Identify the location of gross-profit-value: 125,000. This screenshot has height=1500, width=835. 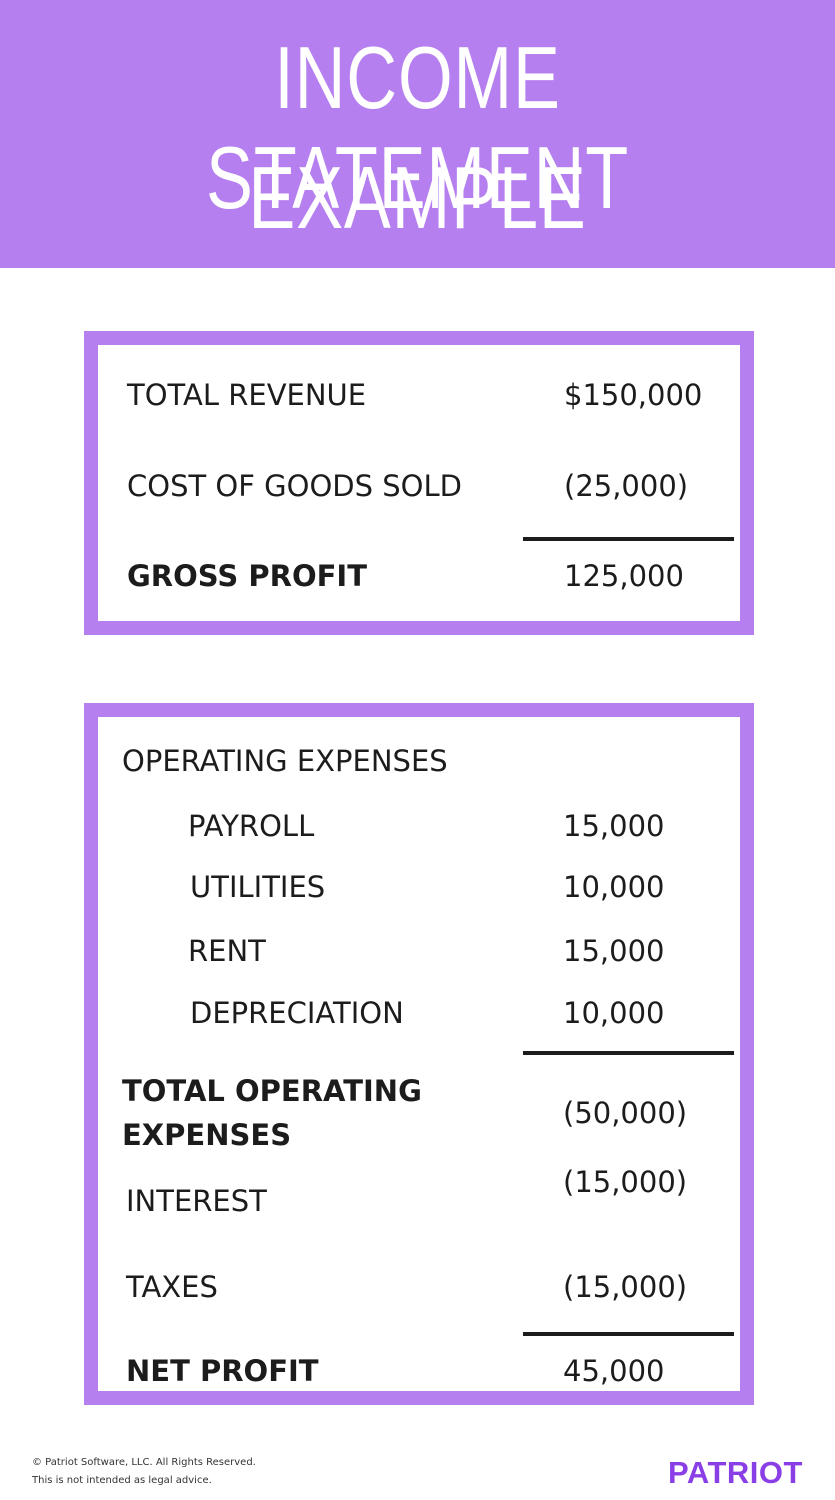
(624, 576).